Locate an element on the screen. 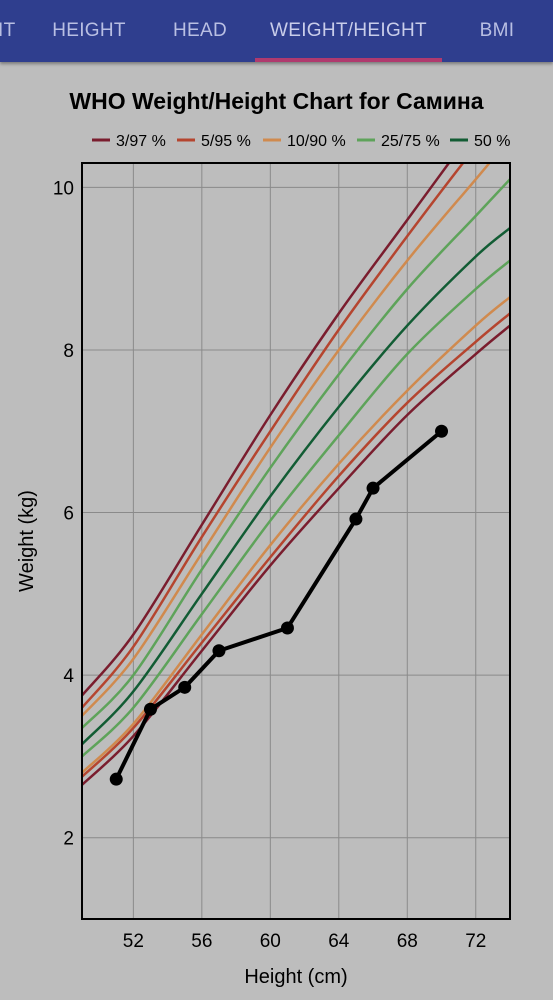  y-tick-label: 2 is located at coordinates (68, 839).